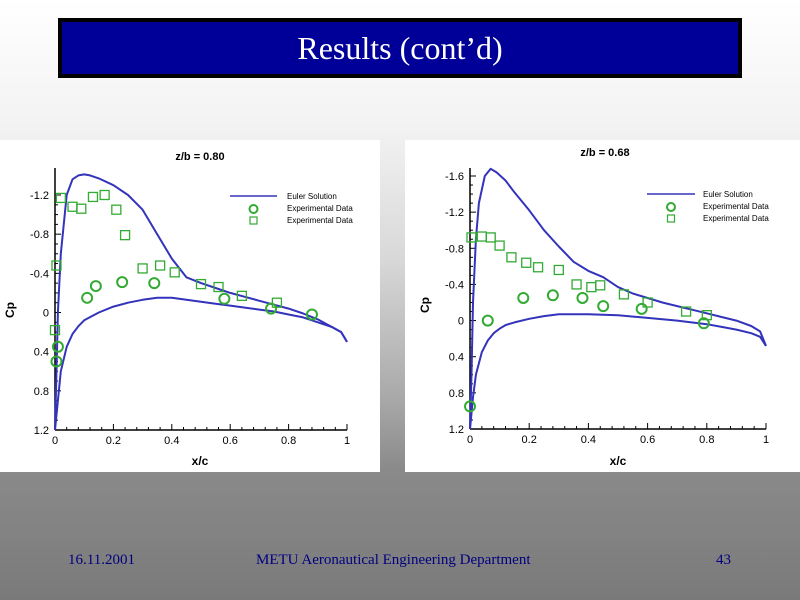 This screenshot has height=600, width=800. What do you see at coordinates (671, 207) in the screenshot?
I see `legend-circle-marker` at bounding box center [671, 207].